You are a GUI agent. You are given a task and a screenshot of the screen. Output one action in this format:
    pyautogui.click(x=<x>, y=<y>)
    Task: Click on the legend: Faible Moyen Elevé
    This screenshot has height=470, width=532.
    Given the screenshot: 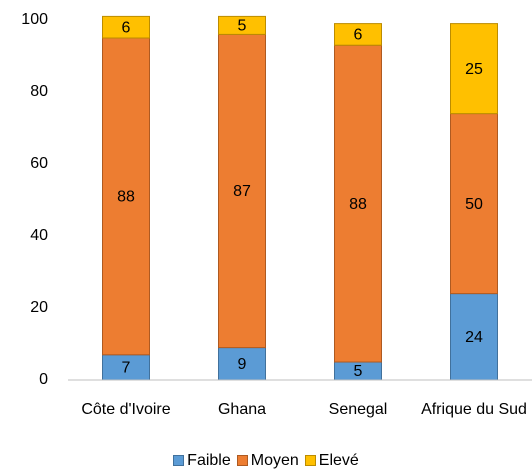 What is the action you would take?
    pyautogui.click(x=266, y=461)
    